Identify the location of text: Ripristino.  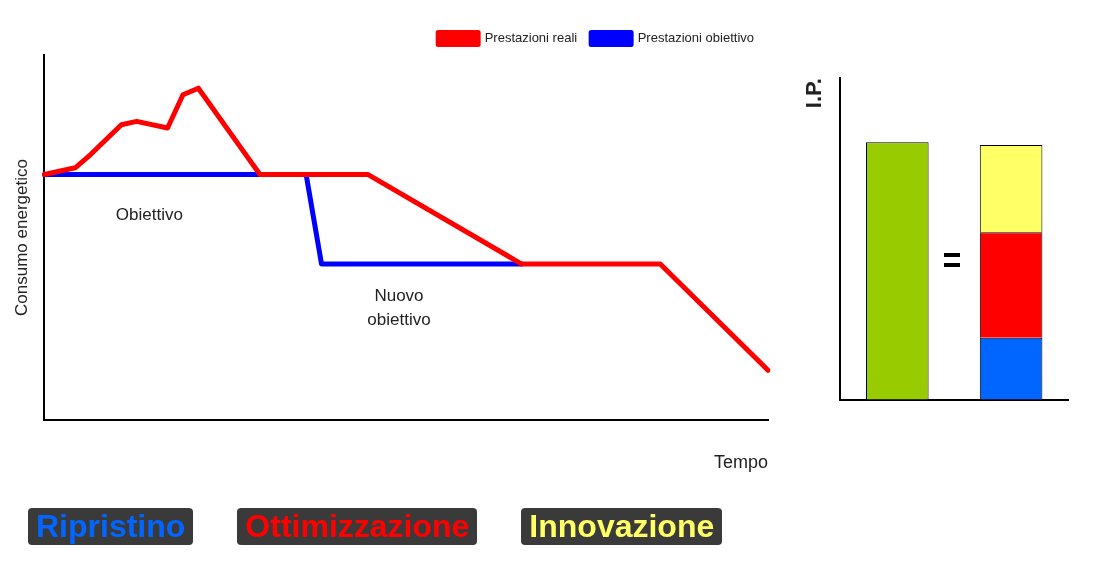
(111, 526).